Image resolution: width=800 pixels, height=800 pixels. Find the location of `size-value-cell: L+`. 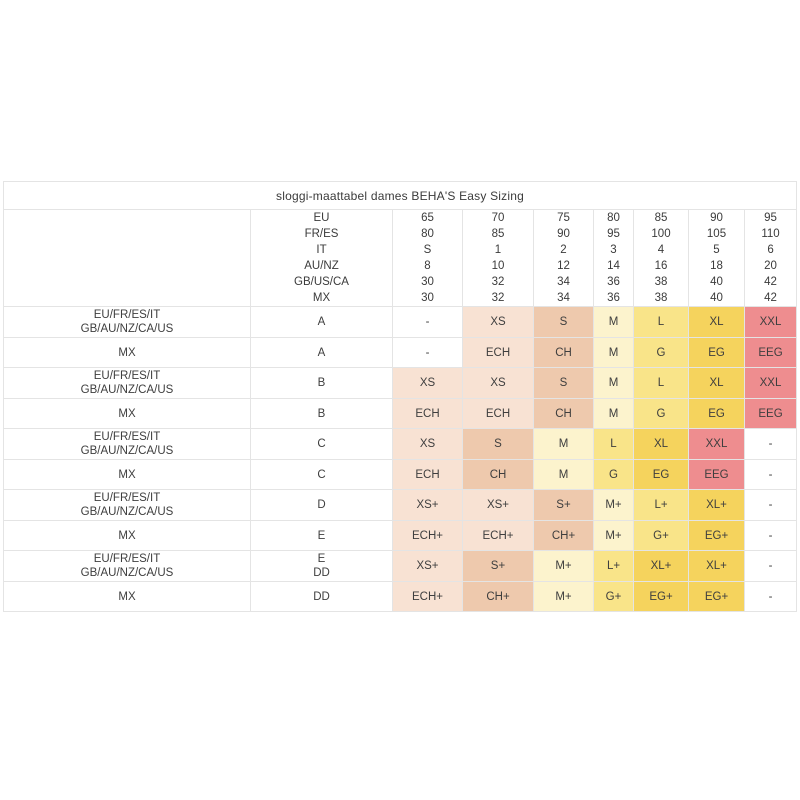

size-value-cell: L+ is located at coordinates (661, 505).